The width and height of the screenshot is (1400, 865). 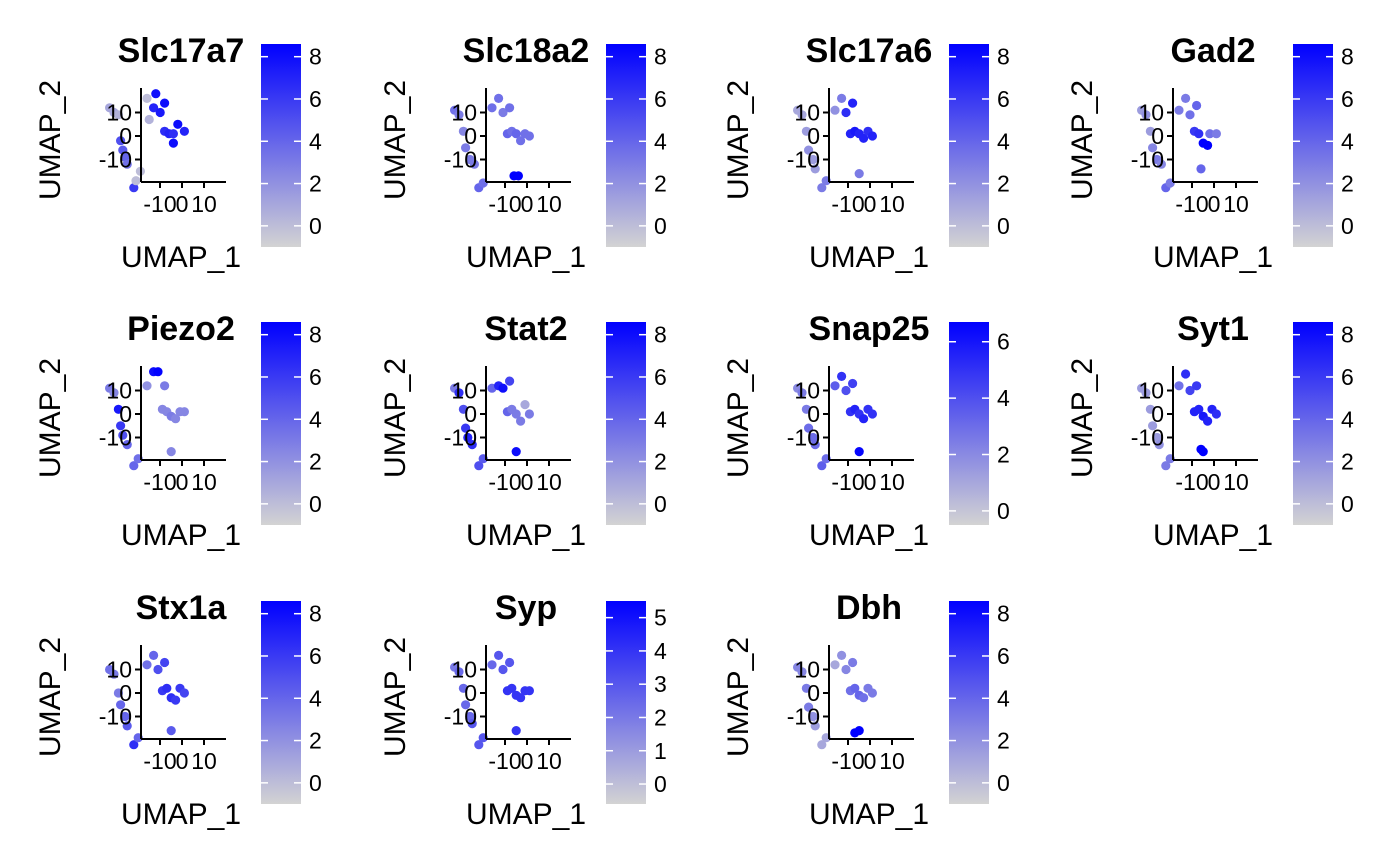 What do you see at coordinates (527, 204) in the screenshot?
I see `x-tick-label: 0` at bounding box center [527, 204].